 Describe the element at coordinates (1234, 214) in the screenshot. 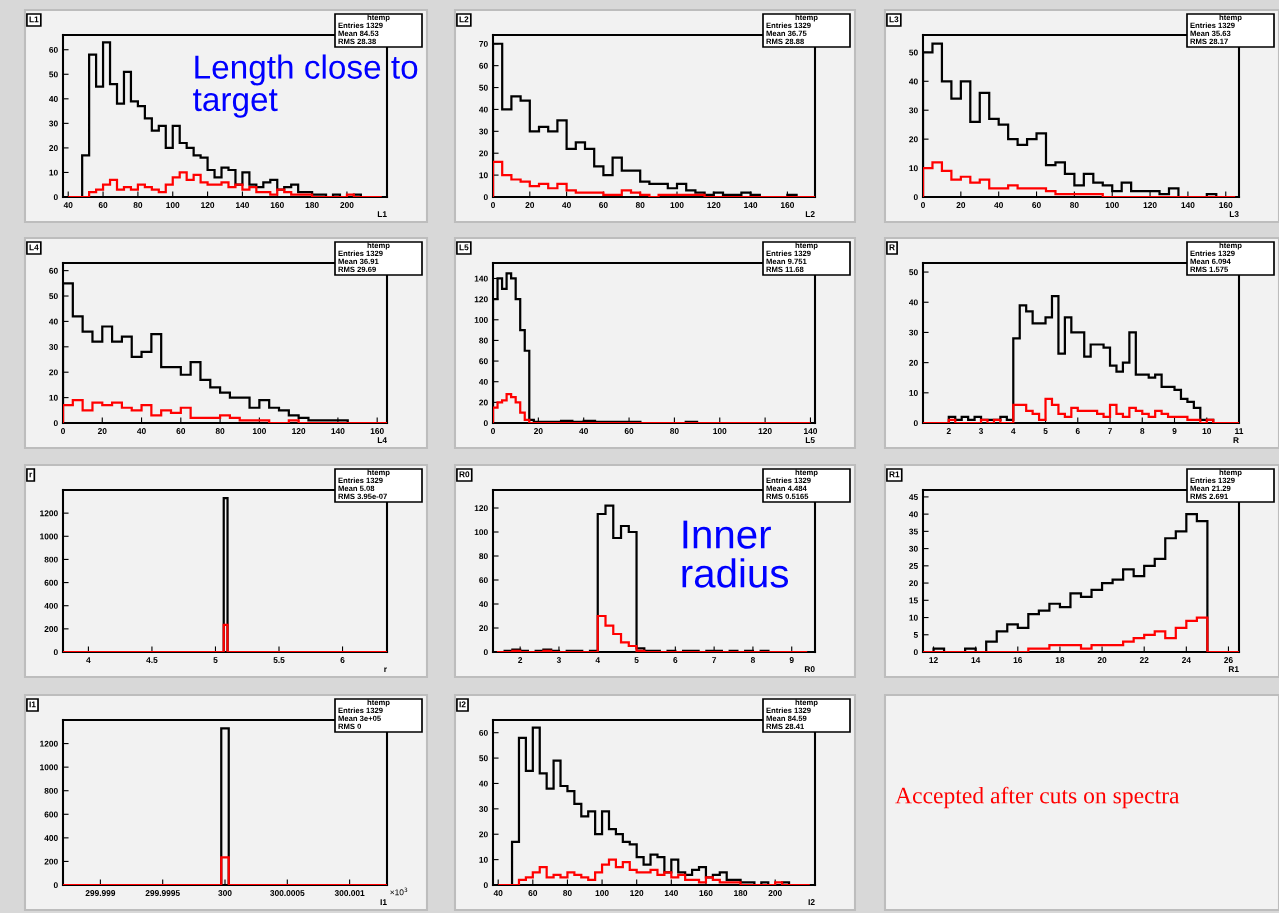

I see `x-axis-title: L3` at that location.